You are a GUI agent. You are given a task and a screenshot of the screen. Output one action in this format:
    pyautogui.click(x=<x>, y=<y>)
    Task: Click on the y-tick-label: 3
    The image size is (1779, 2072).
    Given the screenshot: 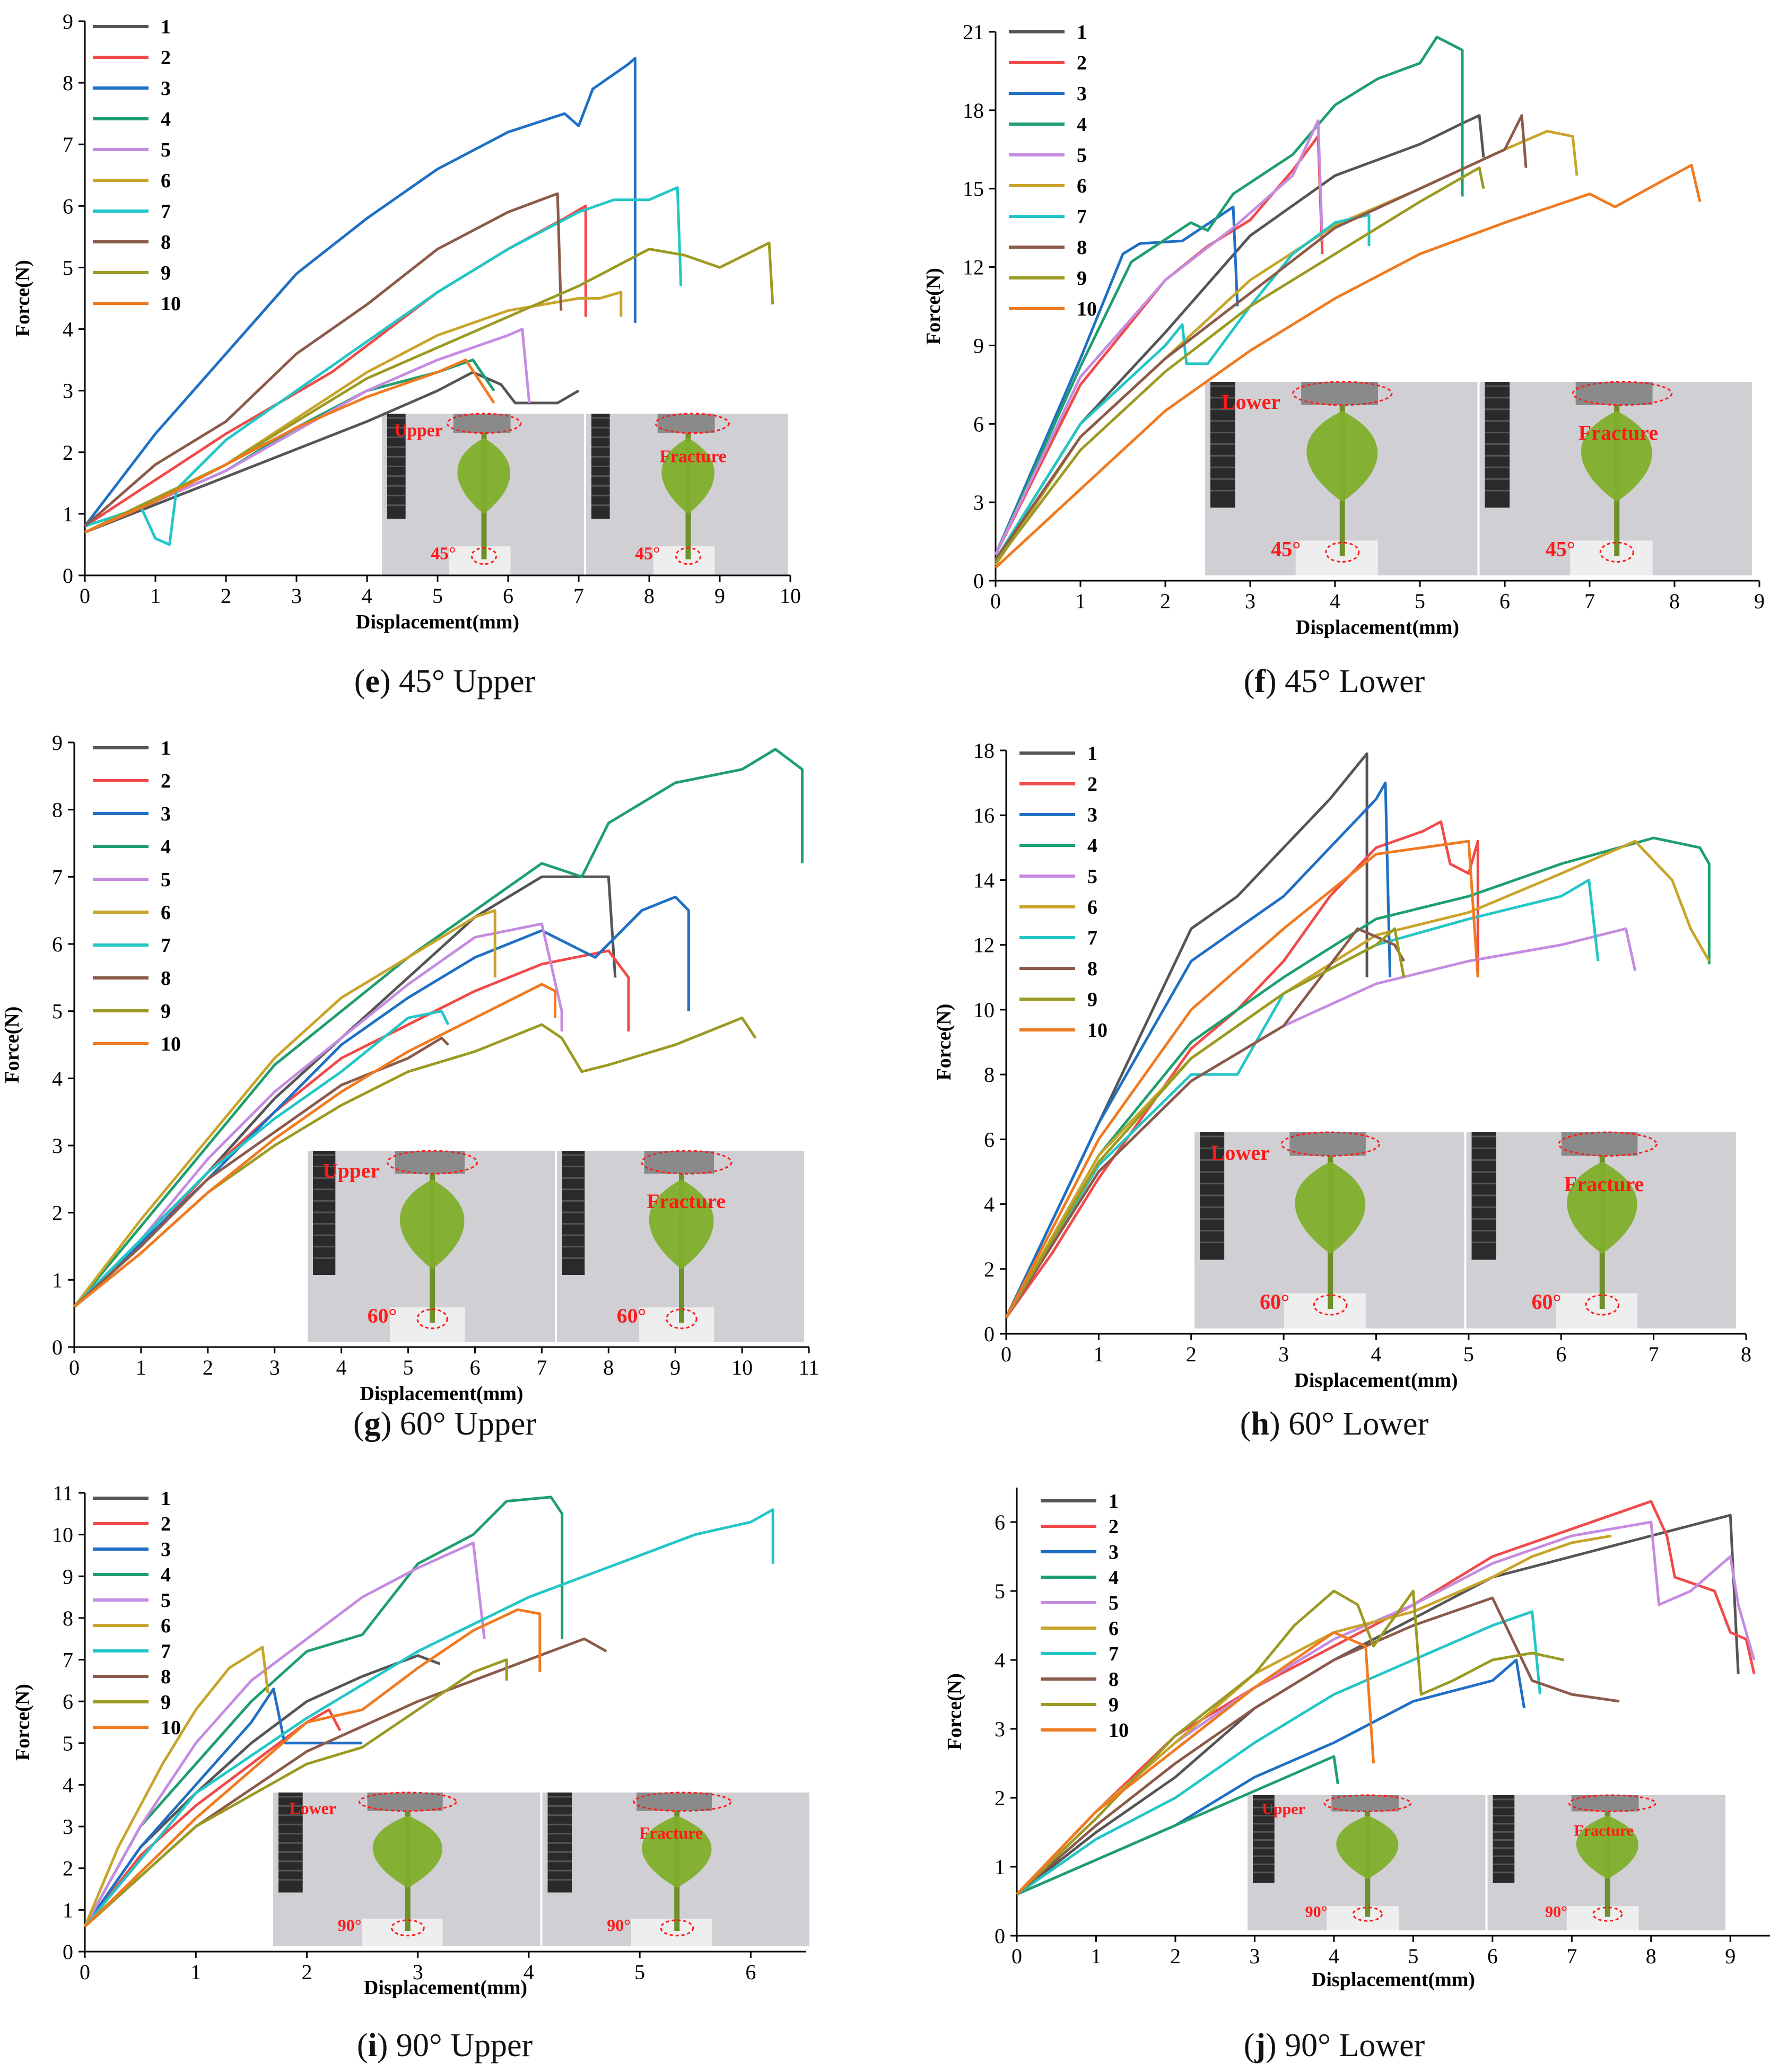 What is the action you would take?
    pyautogui.click(x=68, y=1827)
    